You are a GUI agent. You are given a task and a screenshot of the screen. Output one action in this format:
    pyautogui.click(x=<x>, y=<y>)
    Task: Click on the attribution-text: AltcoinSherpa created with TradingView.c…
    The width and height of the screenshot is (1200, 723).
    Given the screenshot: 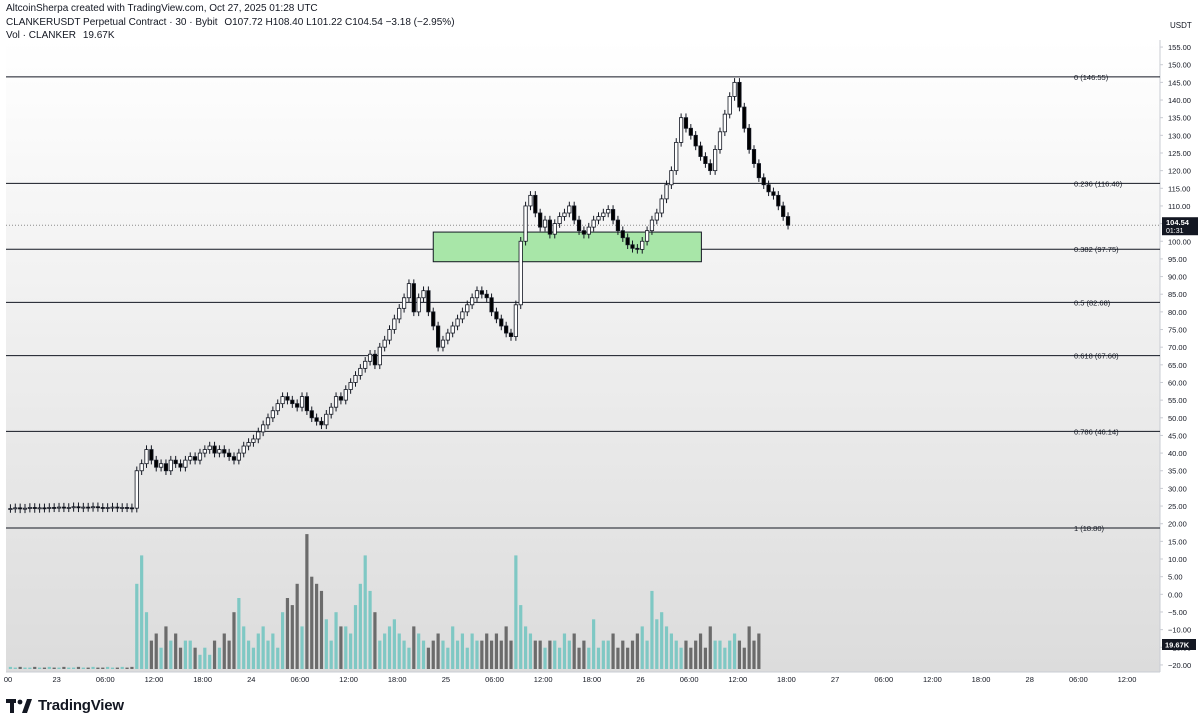 What is the action you would take?
    pyautogui.click(x=162, y=8)
    